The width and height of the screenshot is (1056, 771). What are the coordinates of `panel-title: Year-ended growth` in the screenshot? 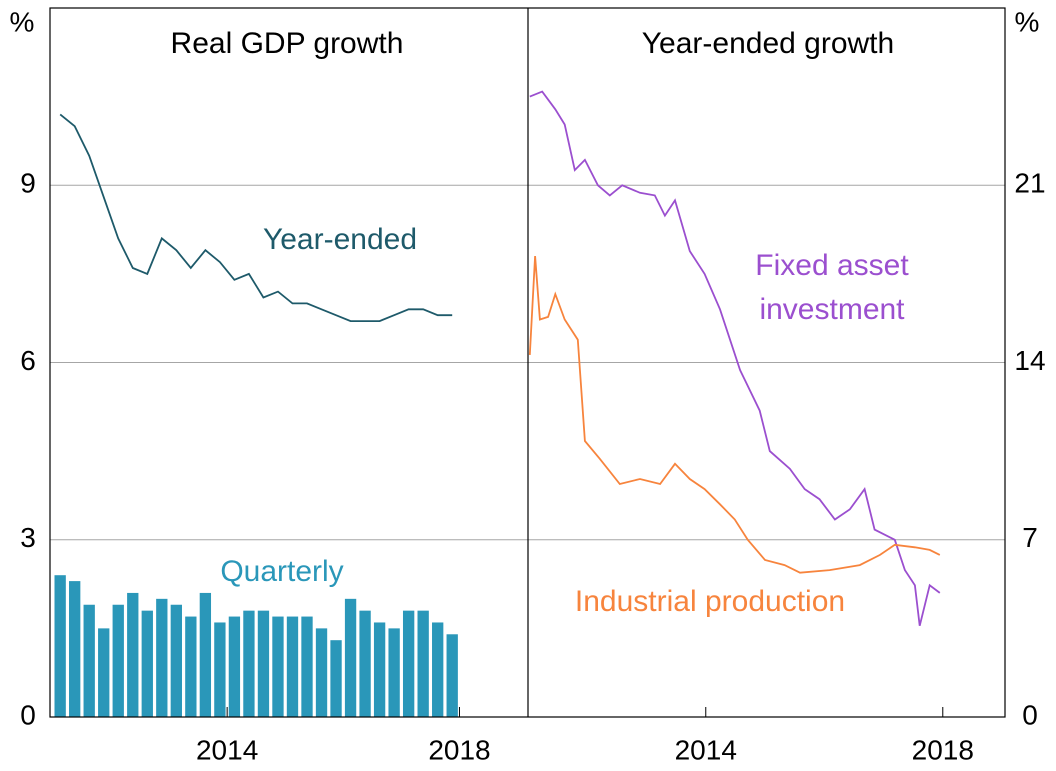 It's located at (768, 43).